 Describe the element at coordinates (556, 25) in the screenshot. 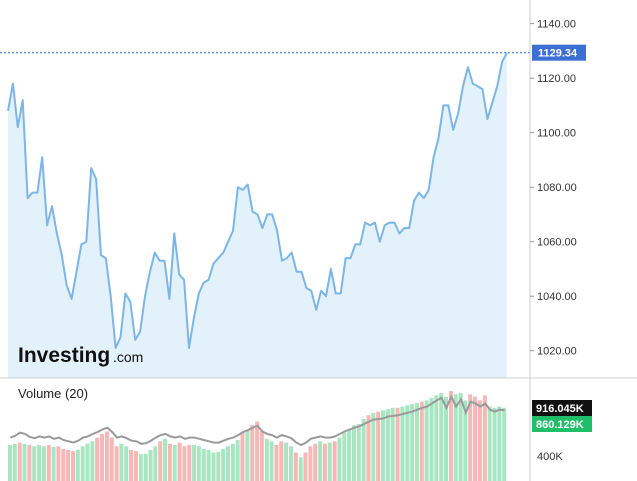

I see `price-tick-label: 1140.00` at that location.